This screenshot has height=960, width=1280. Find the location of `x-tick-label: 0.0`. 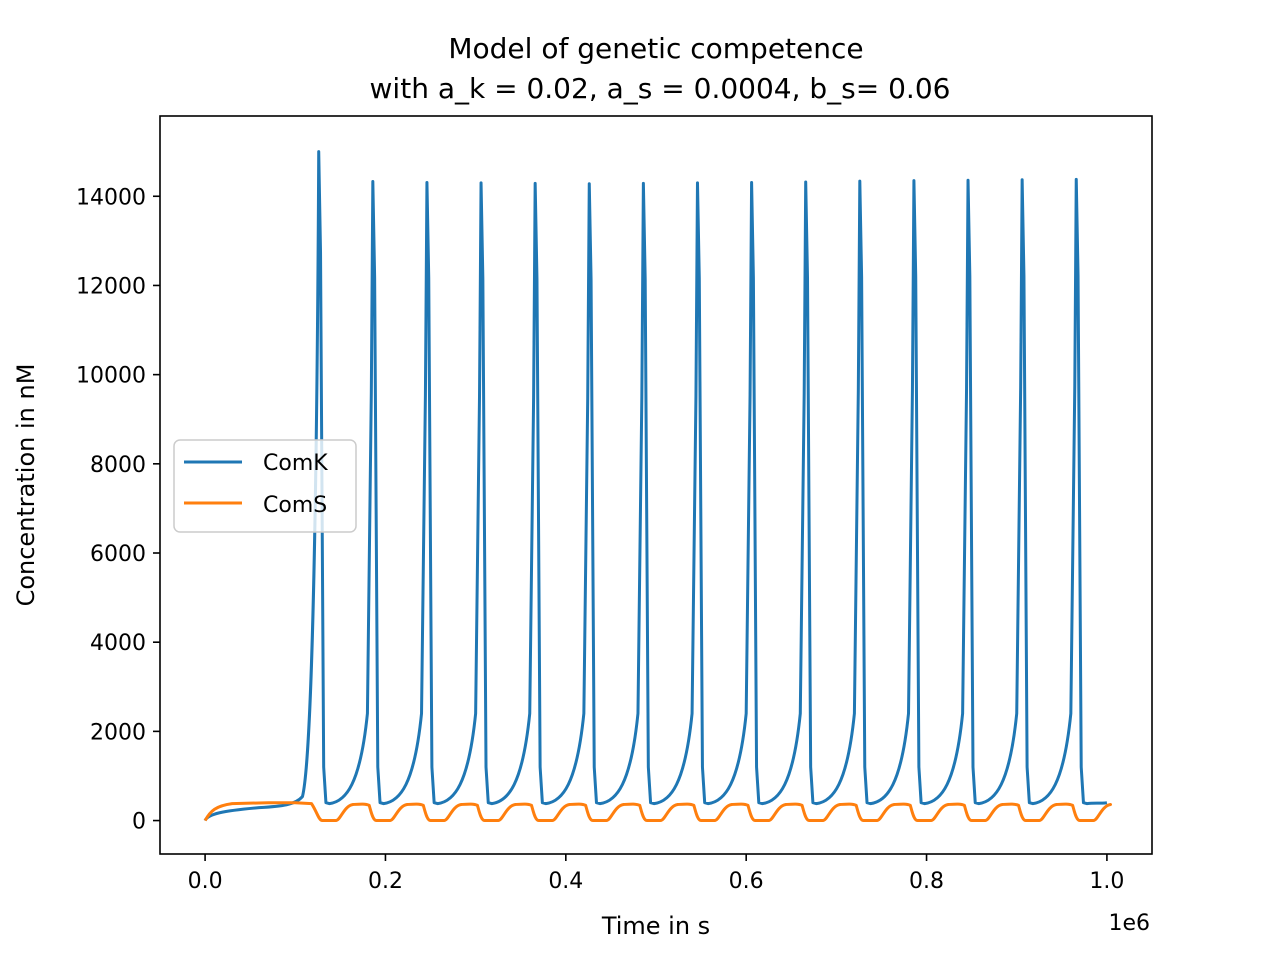

x-tick-label: 0.0 is located at coordinates (205, 881).